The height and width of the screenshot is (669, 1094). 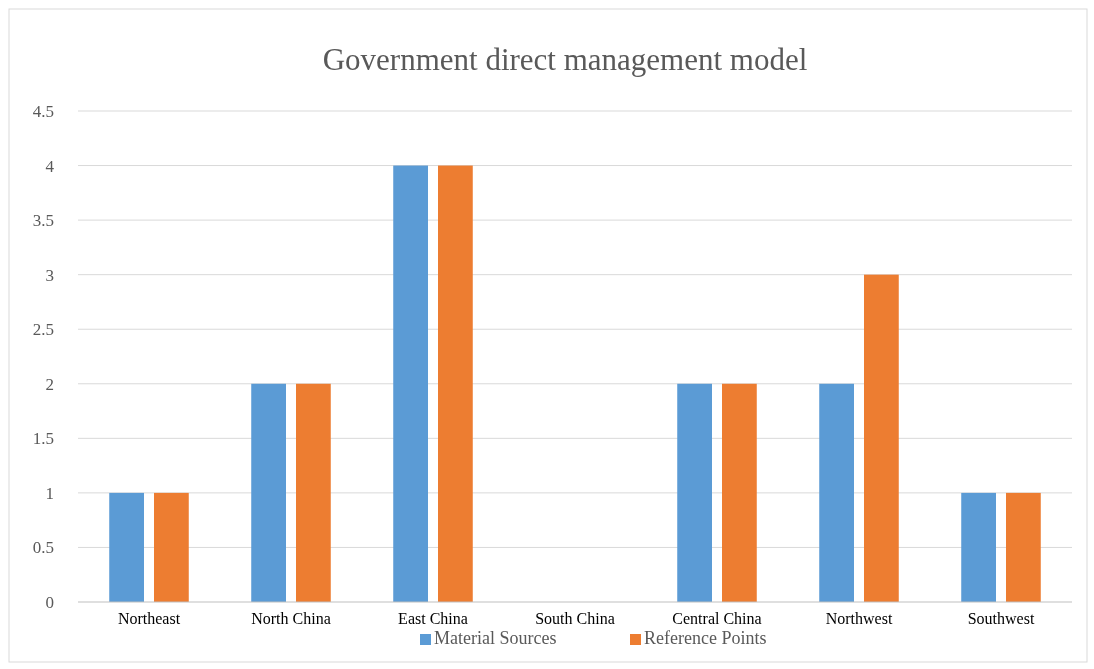 I want to click on y-tick-label: 0.5, so click(x=43, y=548).